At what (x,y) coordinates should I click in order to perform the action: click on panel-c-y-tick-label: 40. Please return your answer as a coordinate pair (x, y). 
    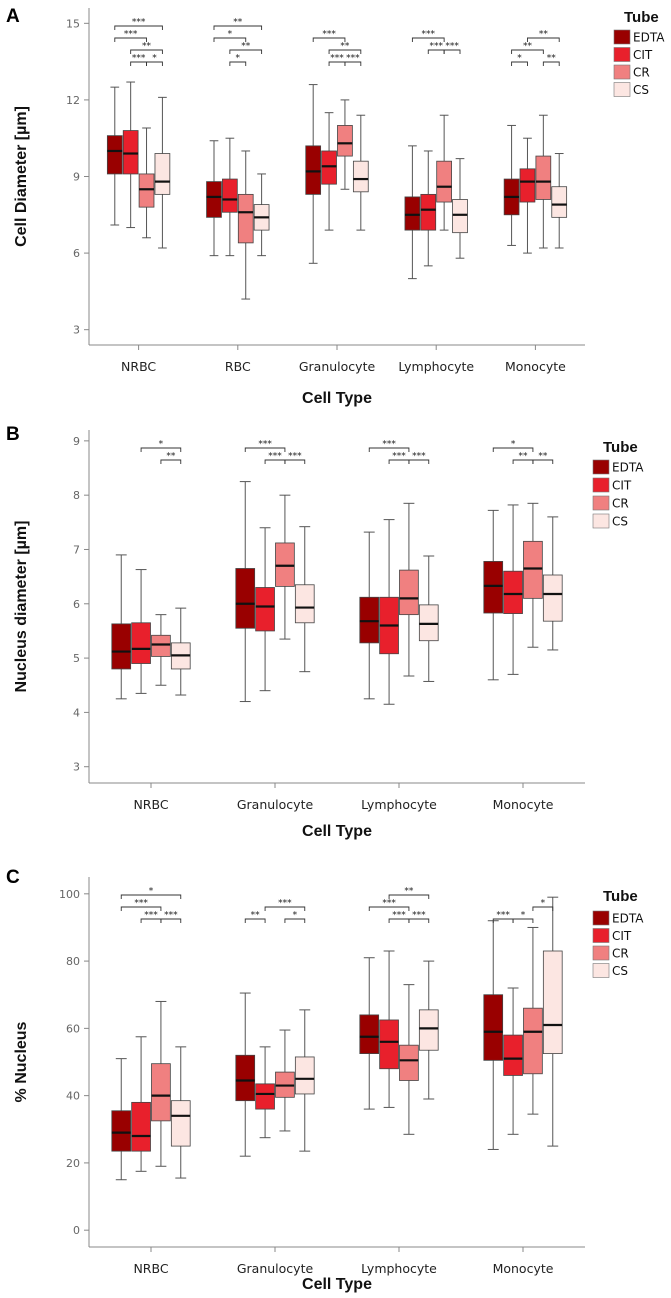
    Looking at the image, I should click on (73, 1096).